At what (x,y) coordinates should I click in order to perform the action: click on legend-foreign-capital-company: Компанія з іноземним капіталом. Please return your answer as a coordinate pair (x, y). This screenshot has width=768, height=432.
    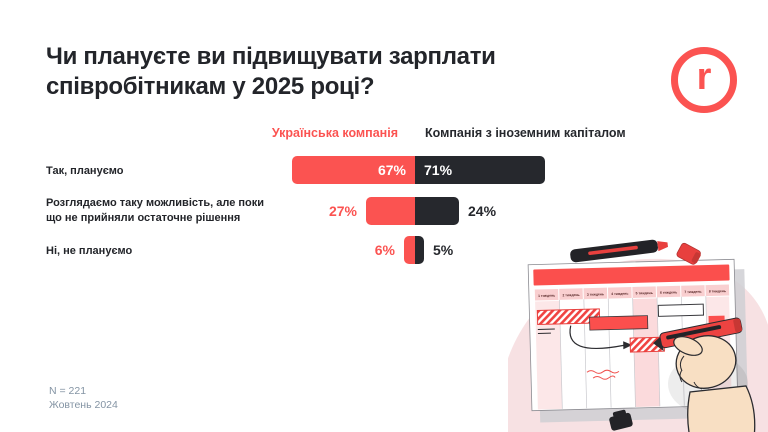
    Looking at the image, I should click on (525, 133).